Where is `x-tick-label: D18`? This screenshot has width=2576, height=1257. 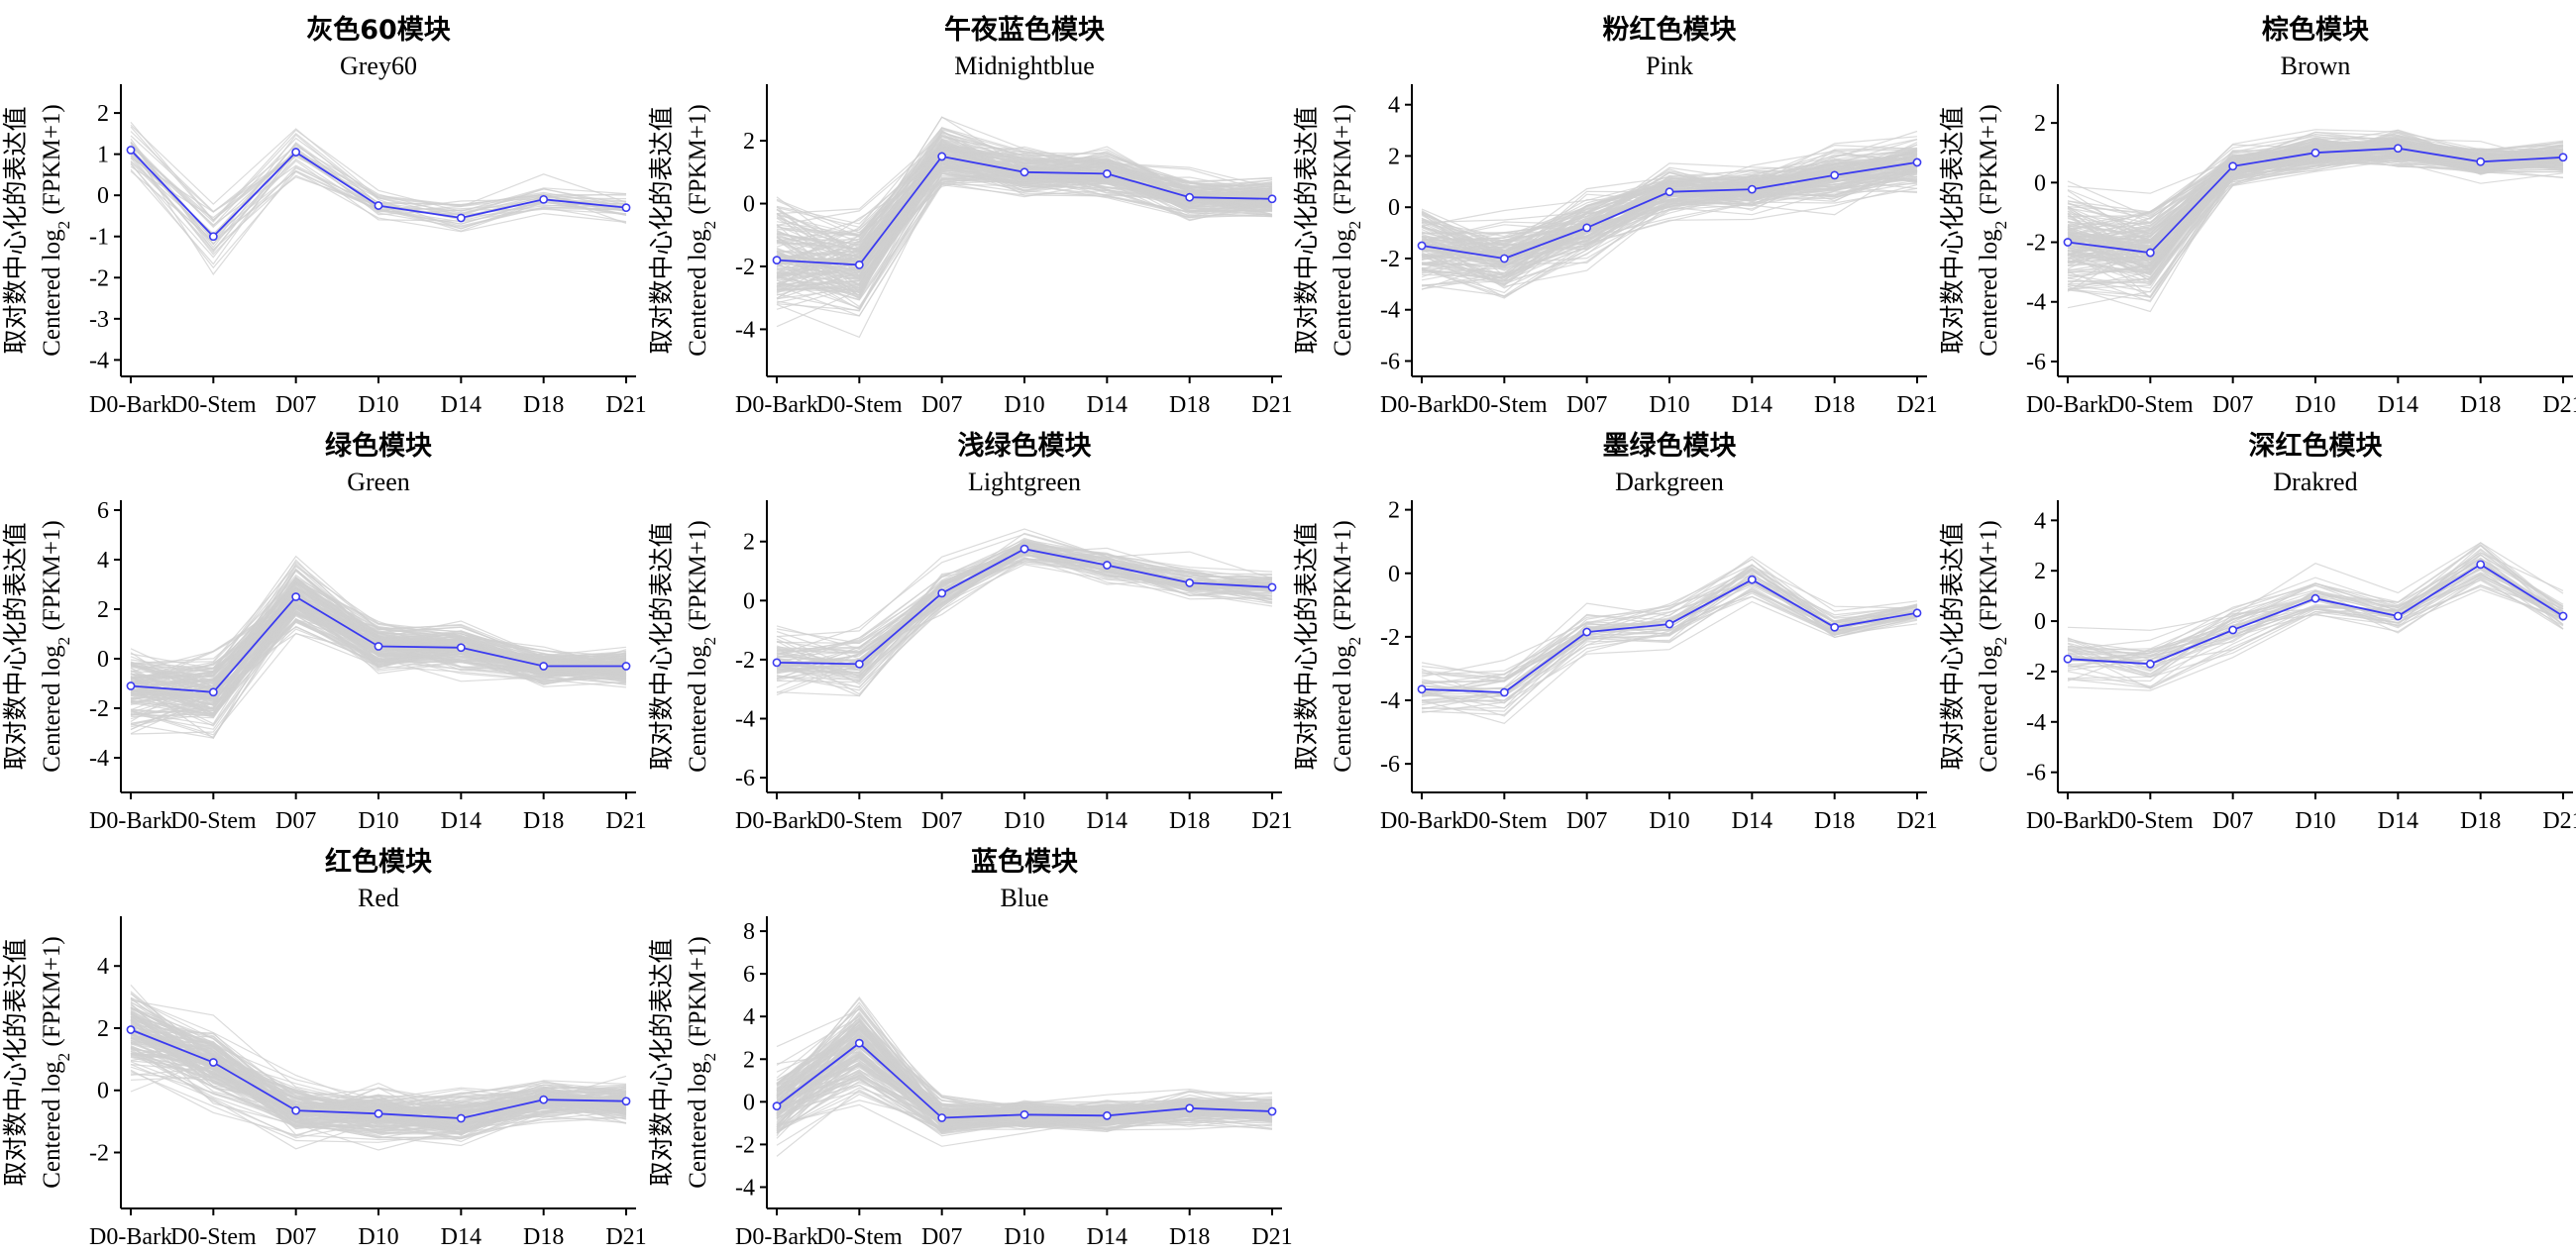 x-tick-label: D18 is located at coordinates (544, 821).